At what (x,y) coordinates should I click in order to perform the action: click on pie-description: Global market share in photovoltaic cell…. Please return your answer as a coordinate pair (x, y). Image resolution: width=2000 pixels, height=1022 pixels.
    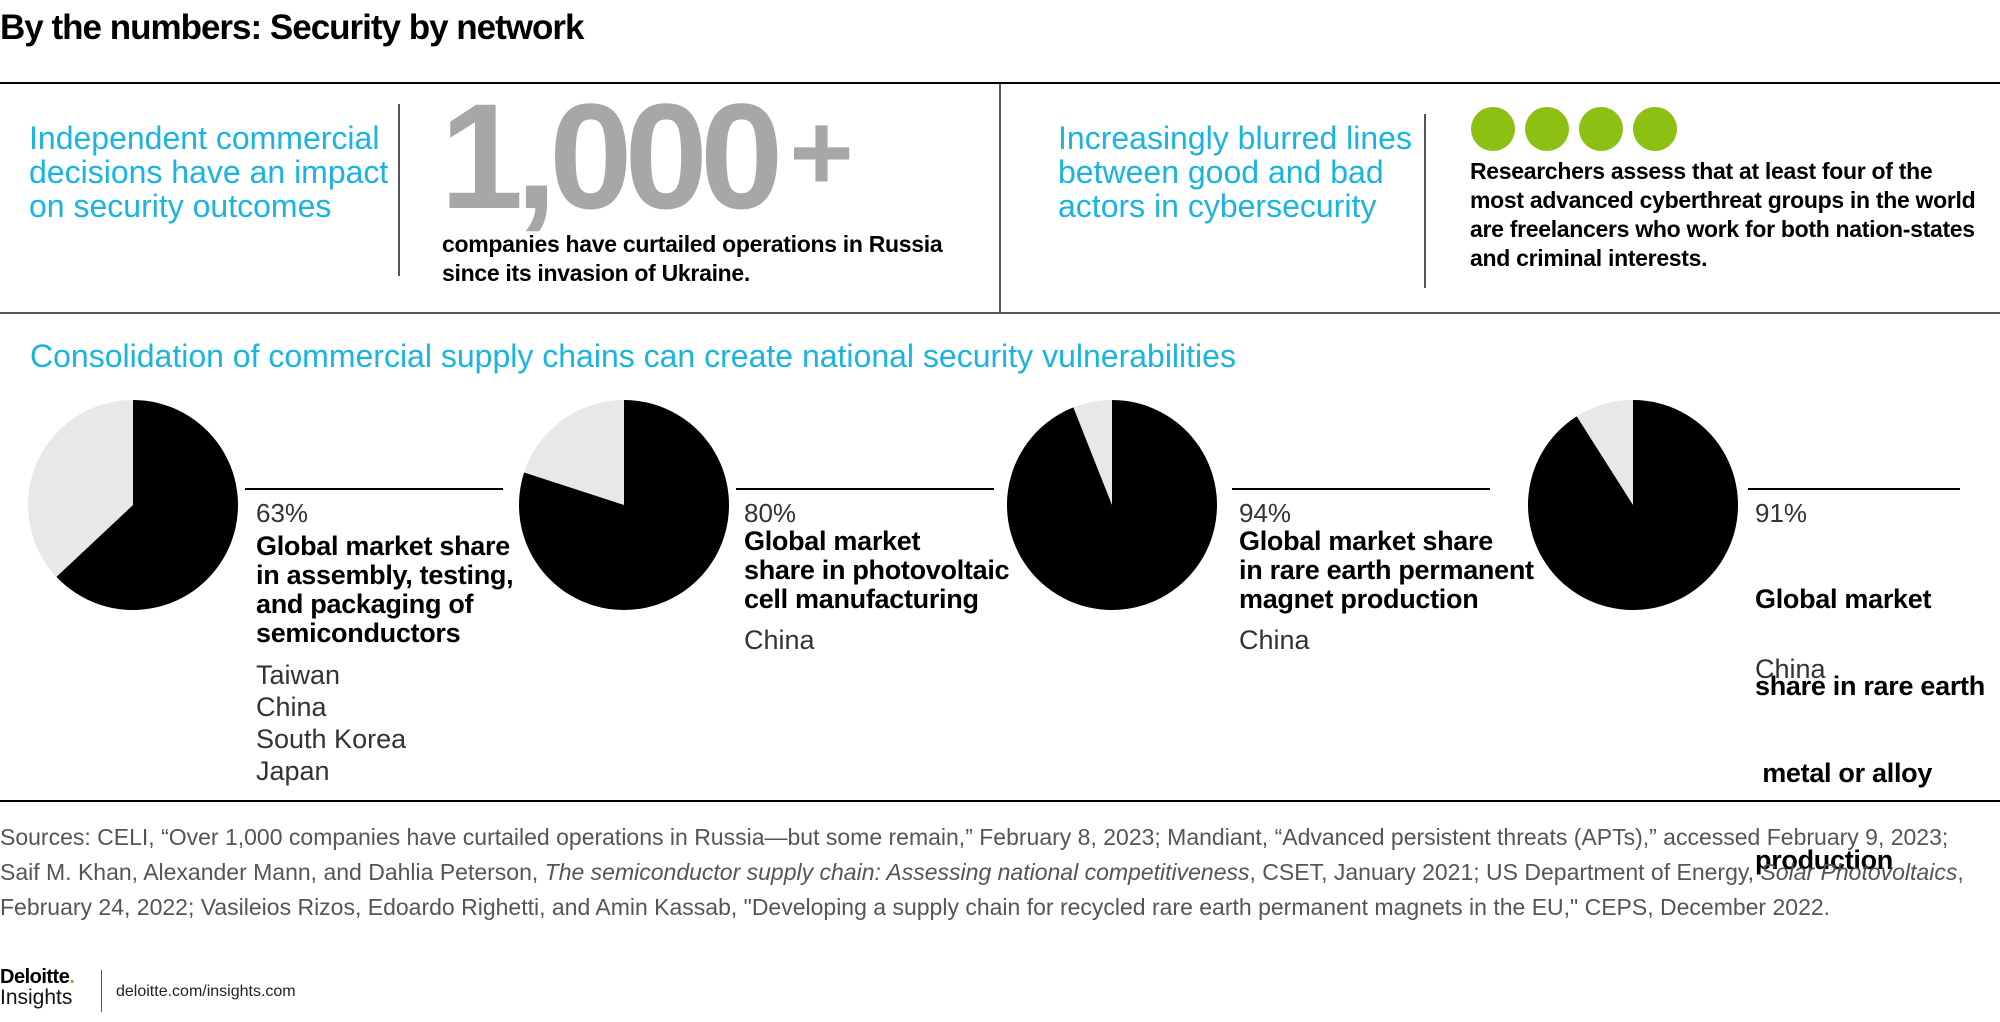
    Looking at the image, I should click on (879, 570).